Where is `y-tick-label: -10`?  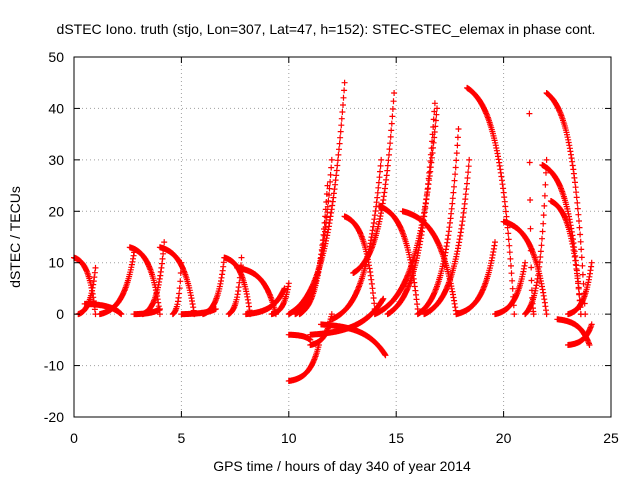 y-tick-label: -10 is located at coordinates (54, 366).